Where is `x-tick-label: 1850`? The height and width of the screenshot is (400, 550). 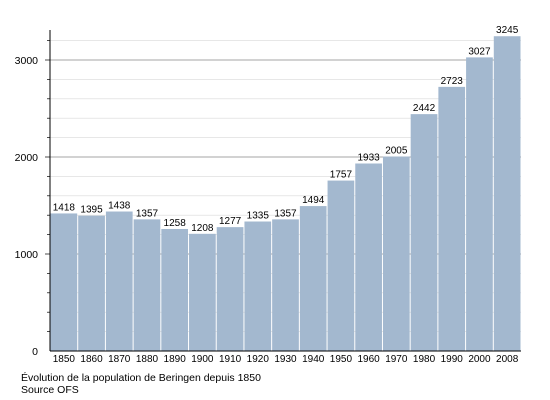 x-tick-label: 1850 is located at coordinates (64, 359).